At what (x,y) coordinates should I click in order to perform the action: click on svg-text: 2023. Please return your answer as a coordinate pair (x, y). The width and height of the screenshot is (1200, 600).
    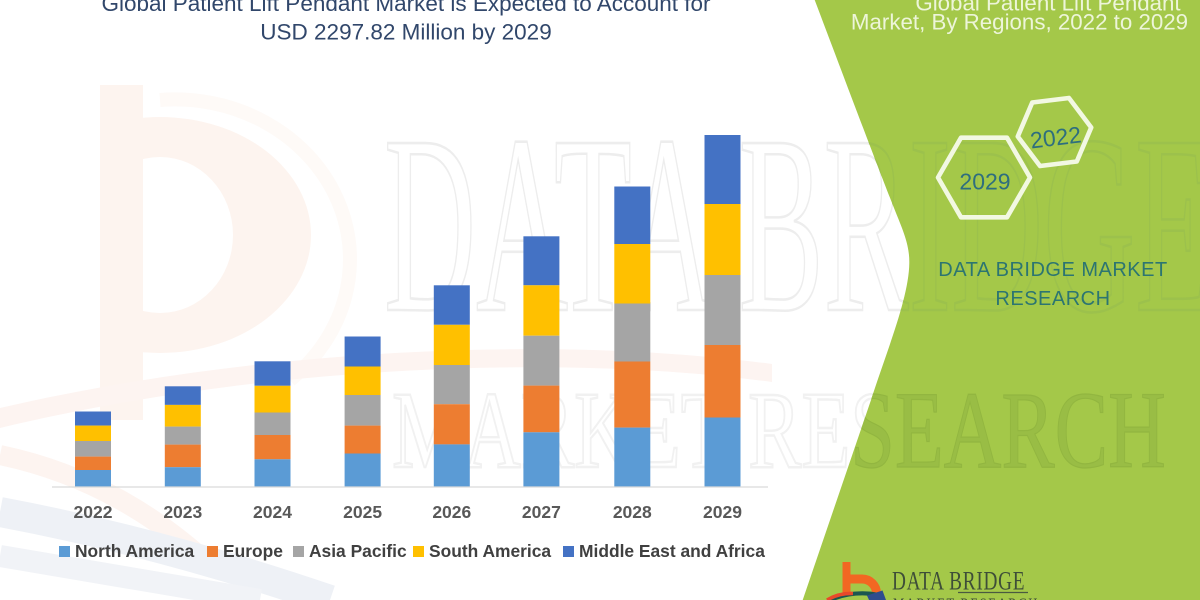
    Looking at the image, I should click on (182, 512).